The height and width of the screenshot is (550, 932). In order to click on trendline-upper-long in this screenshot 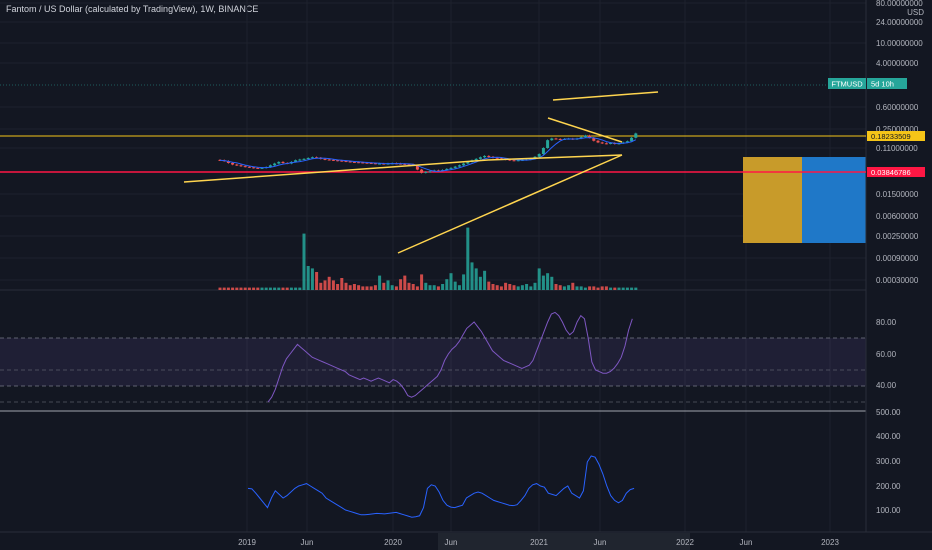, I will do `click(336, 171)`.